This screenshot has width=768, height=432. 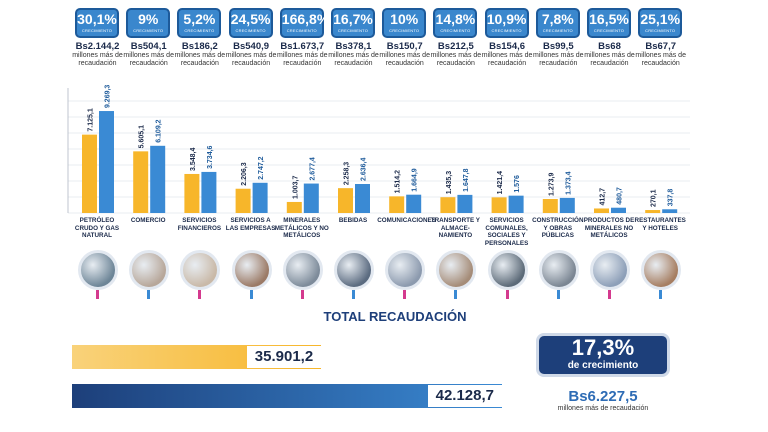 I want to click on bar-value-label: 2.206,3, so click(x=244, y=173).